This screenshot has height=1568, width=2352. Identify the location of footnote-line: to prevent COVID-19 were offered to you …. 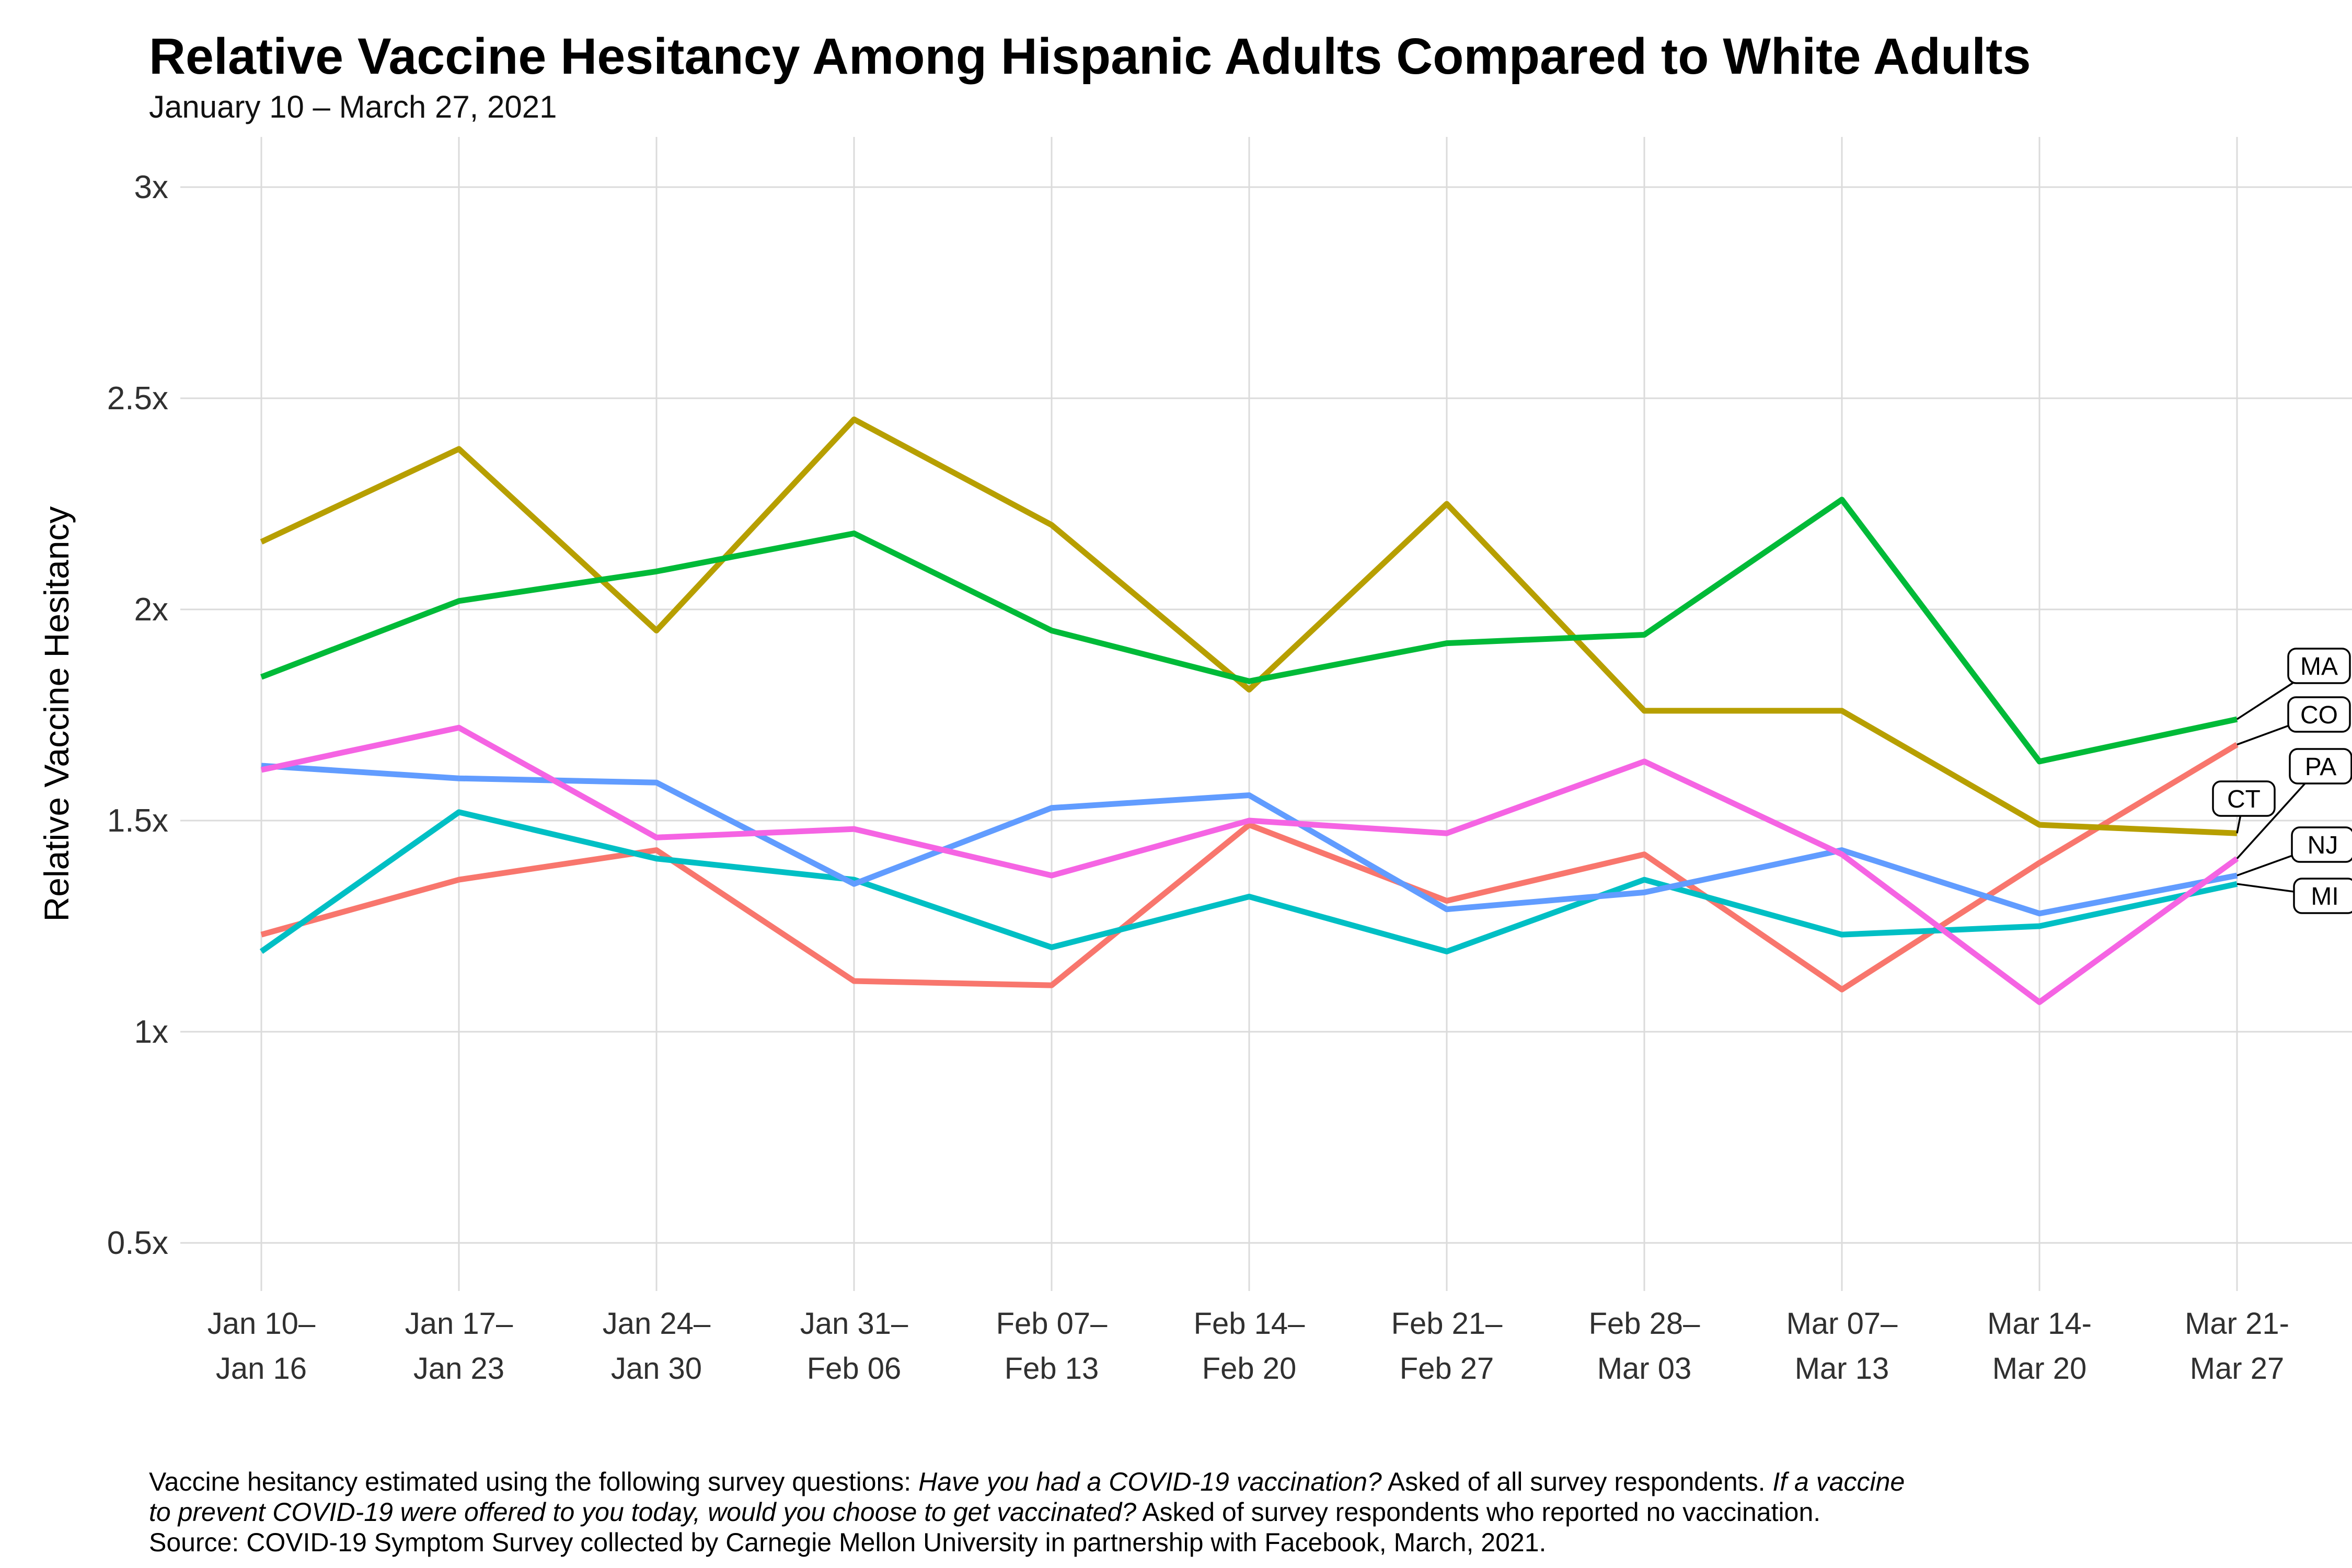
(1027, 1512).